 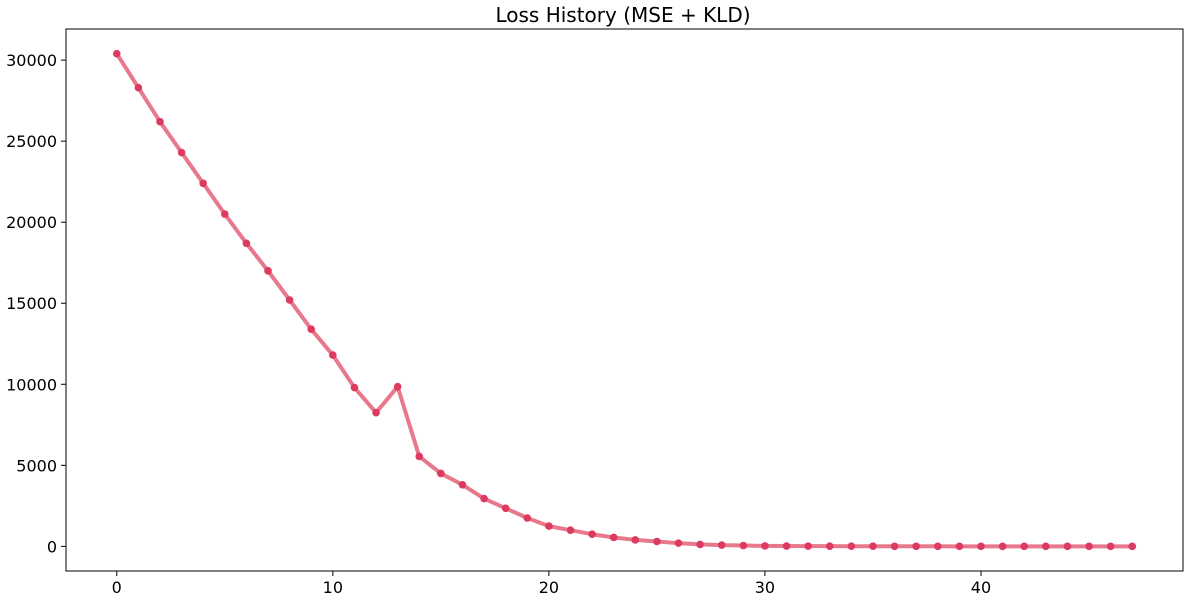 I want to click on y-tick-label: 25000, so click(x=31, y=141).